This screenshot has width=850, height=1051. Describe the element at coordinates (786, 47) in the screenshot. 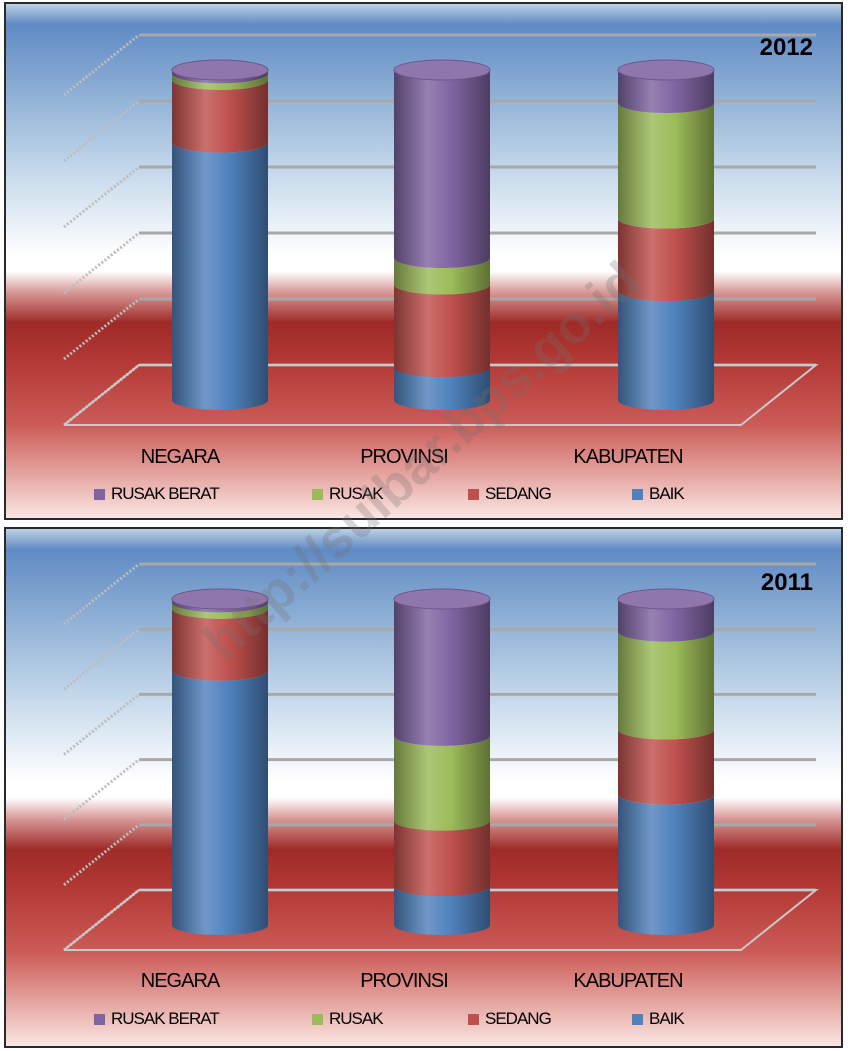

I see `chart-title-2012: 2012` at that location.